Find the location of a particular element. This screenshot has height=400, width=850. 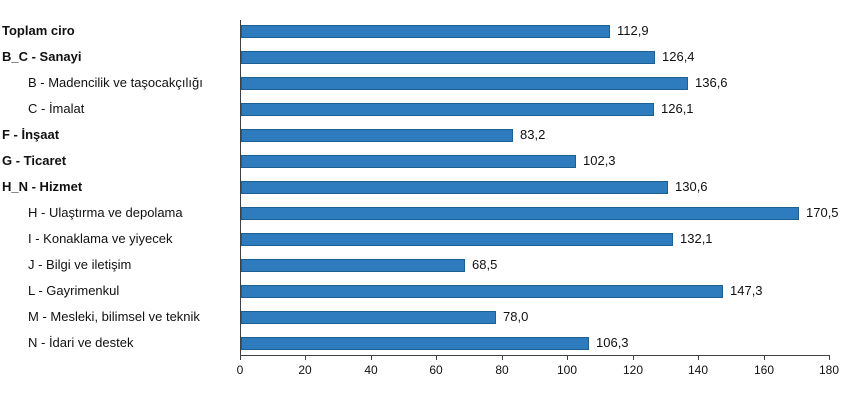

category-label: M - Mesleki, bilimsel ve teknik is located at coordinates (114, 316).